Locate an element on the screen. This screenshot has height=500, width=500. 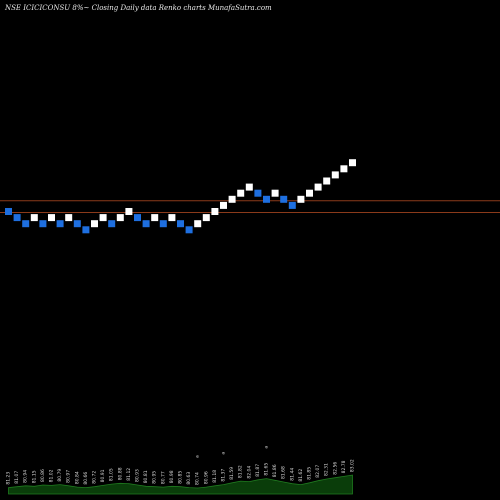
volume-label: 80.95 is located at coordinates (155, 477).